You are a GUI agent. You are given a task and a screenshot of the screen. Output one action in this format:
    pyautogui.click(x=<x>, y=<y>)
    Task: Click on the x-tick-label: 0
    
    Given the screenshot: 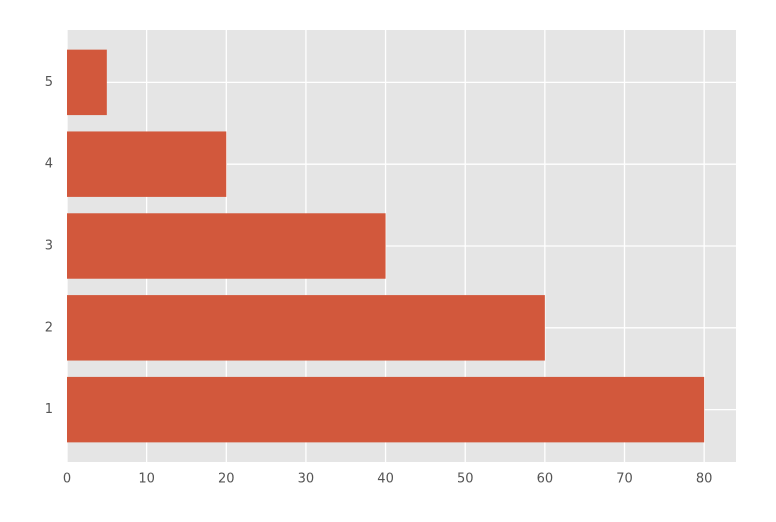 What is the action you would take?
    pyautogui.click(x=67, y=479)
    